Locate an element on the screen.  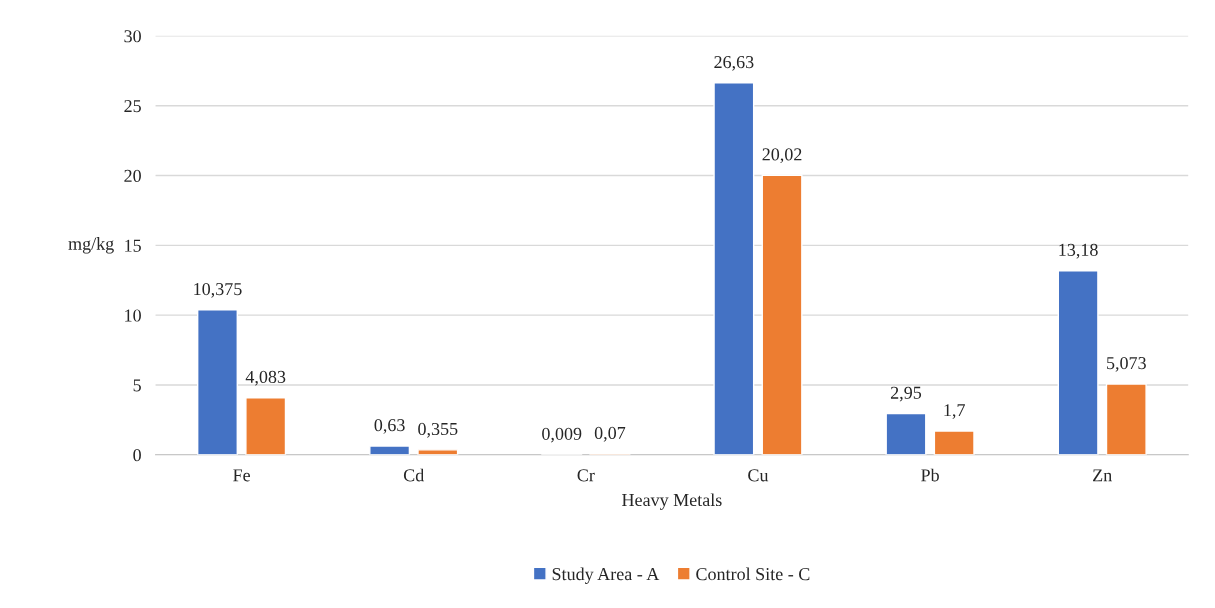
data-label: 2,95 is located at coordinates (906, 394).